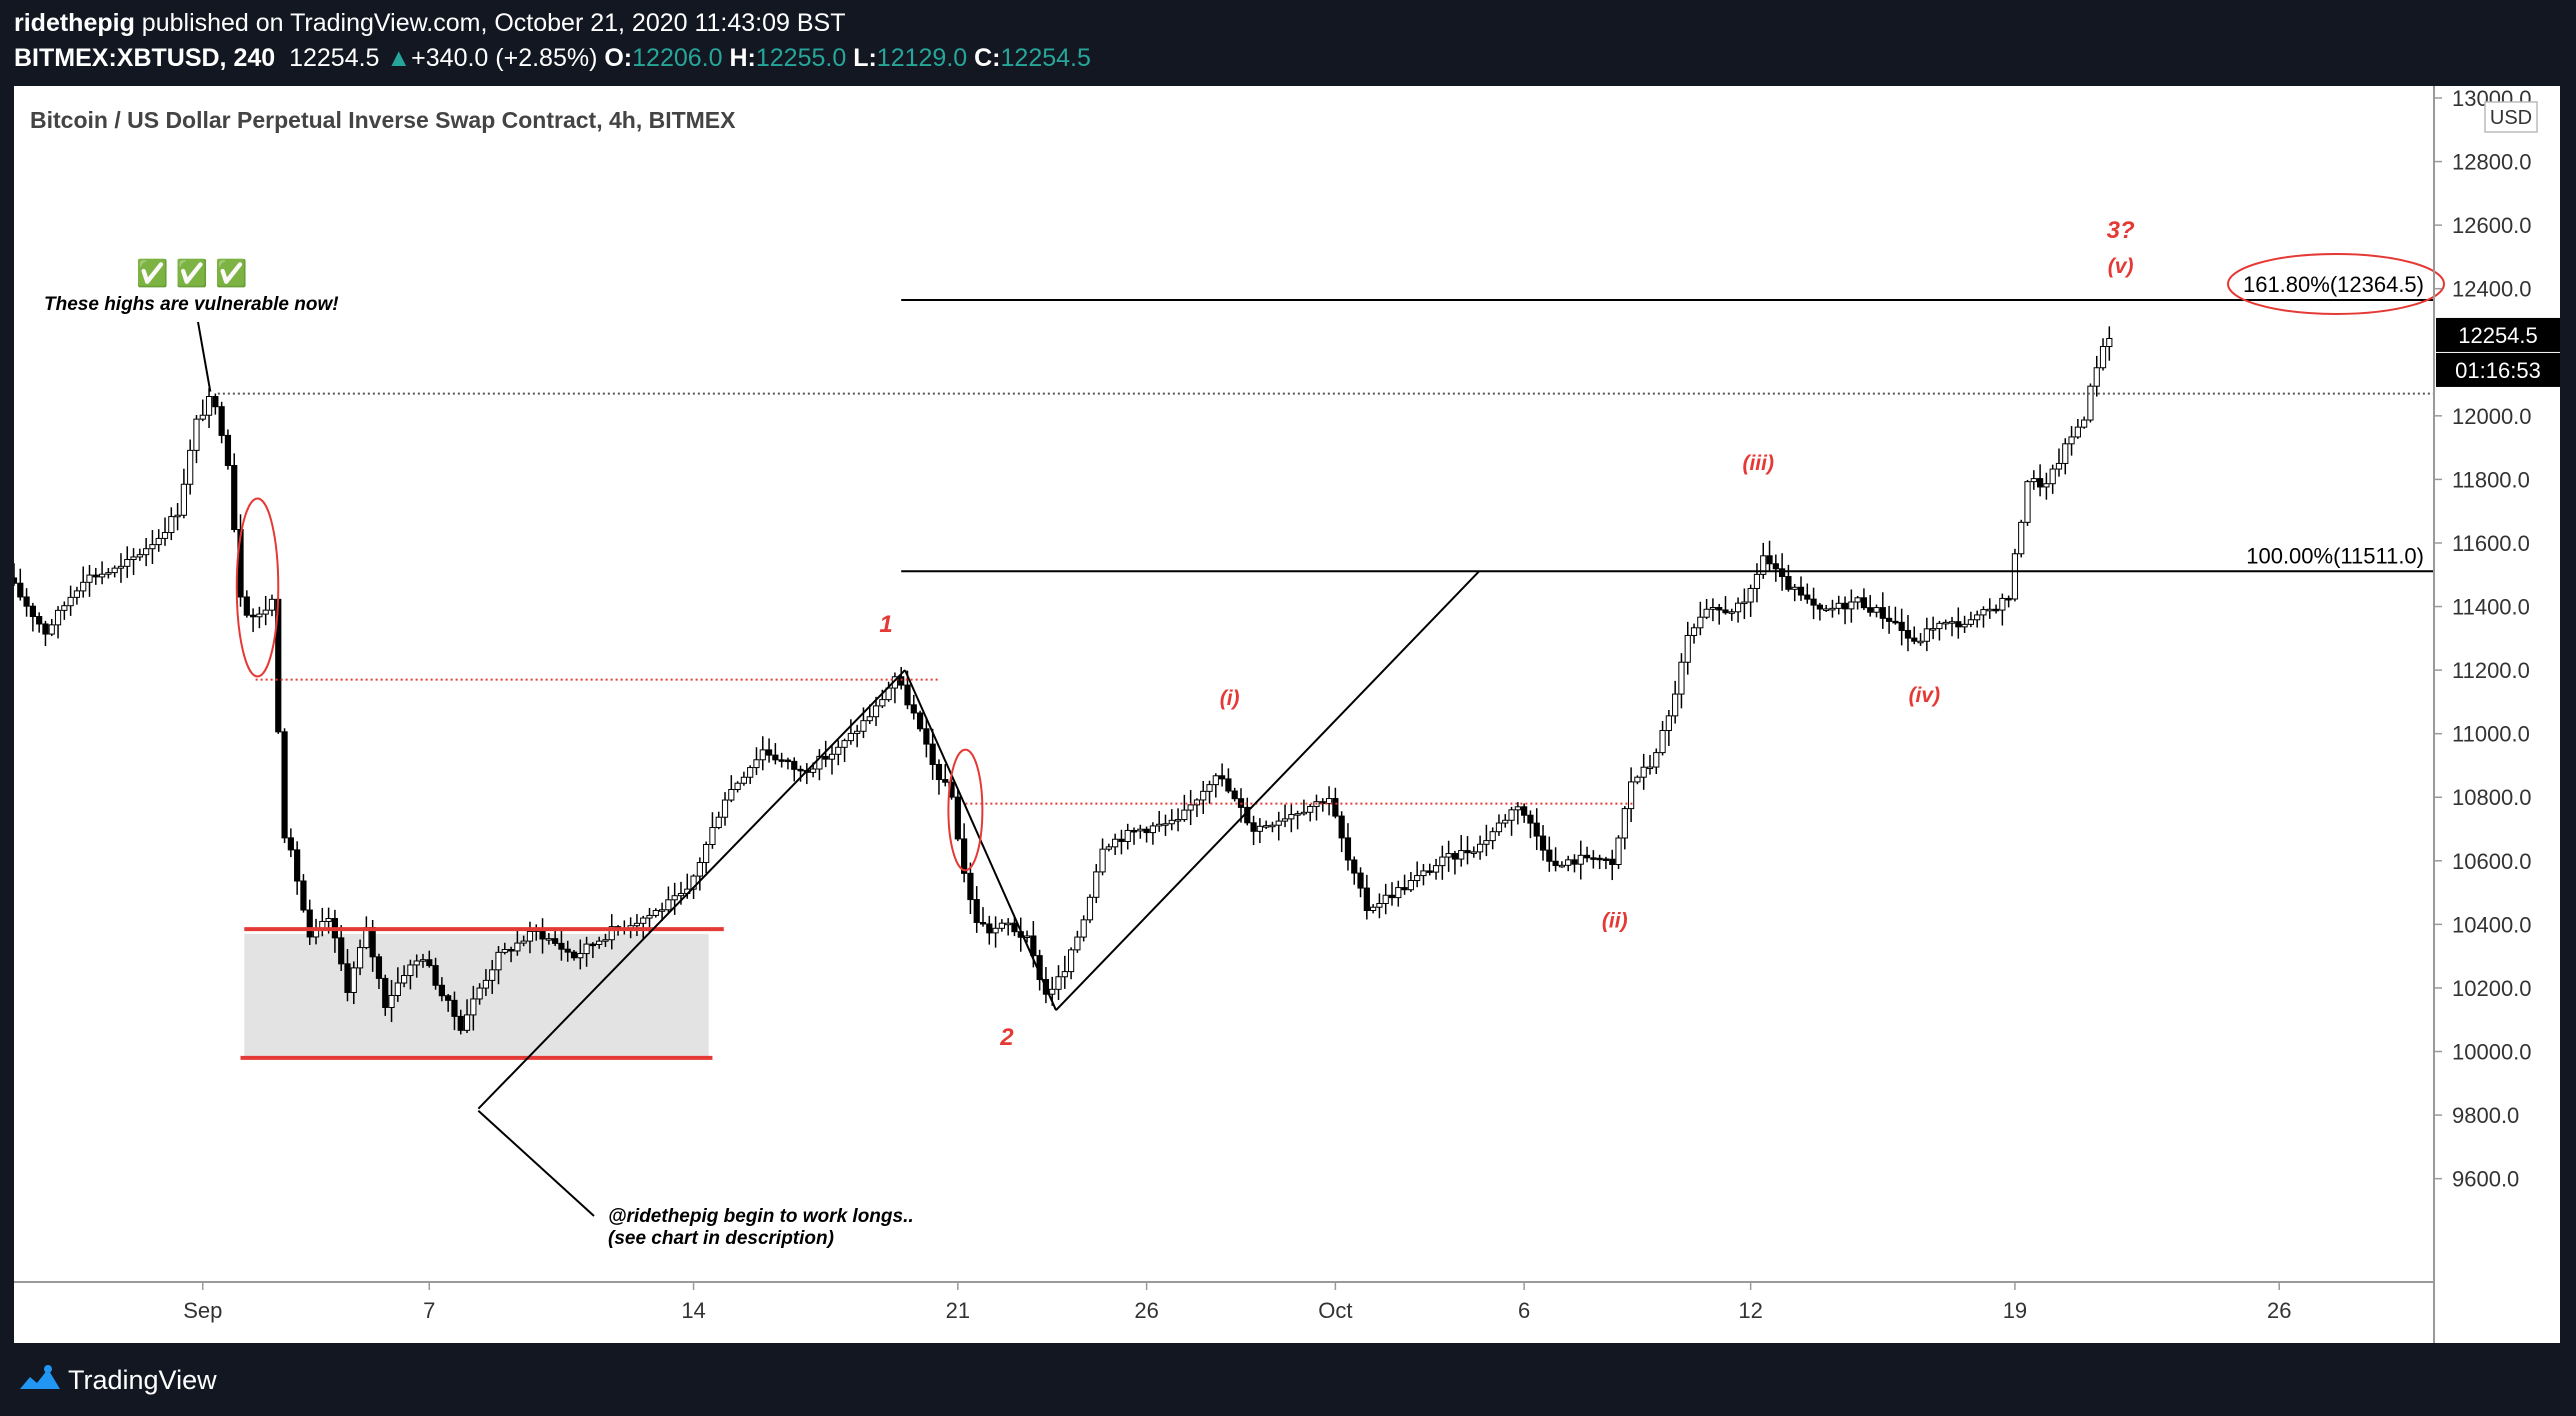 Image resolution: width=2576 pixels, height=1416 pixels. I want to click on up-arrow-icon: ▲, so click(399, 58).